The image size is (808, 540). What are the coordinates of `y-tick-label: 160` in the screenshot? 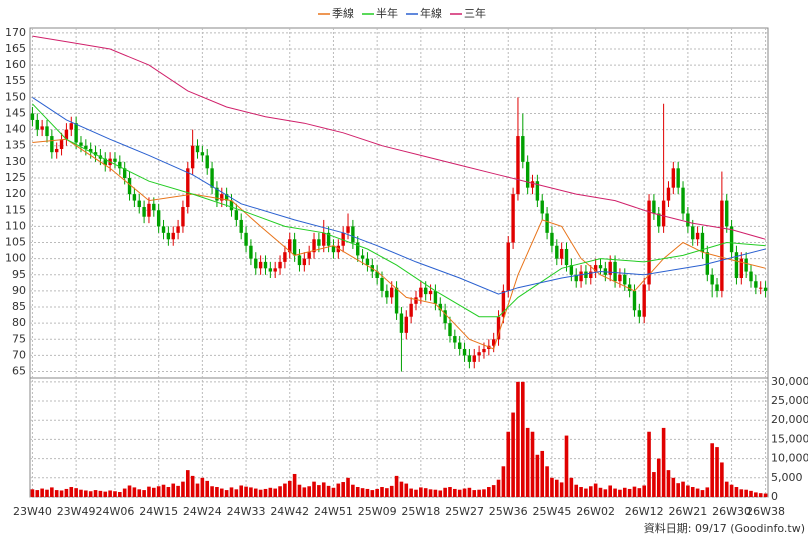 It's located at (15, 64).